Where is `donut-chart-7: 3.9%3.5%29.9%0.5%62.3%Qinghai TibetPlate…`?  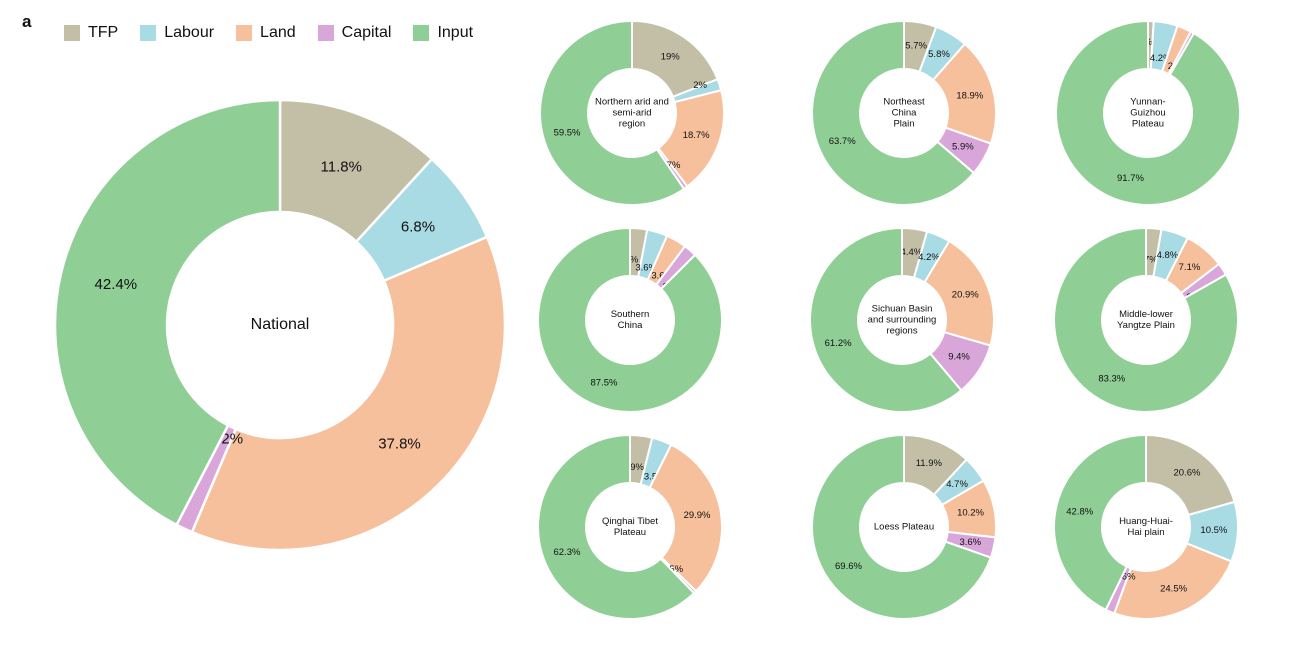 donut-chart-7: 3.9%3.5%29.9%0.5%62.3%Qinghai TibetPlate… is located at coordinates (630, 526).